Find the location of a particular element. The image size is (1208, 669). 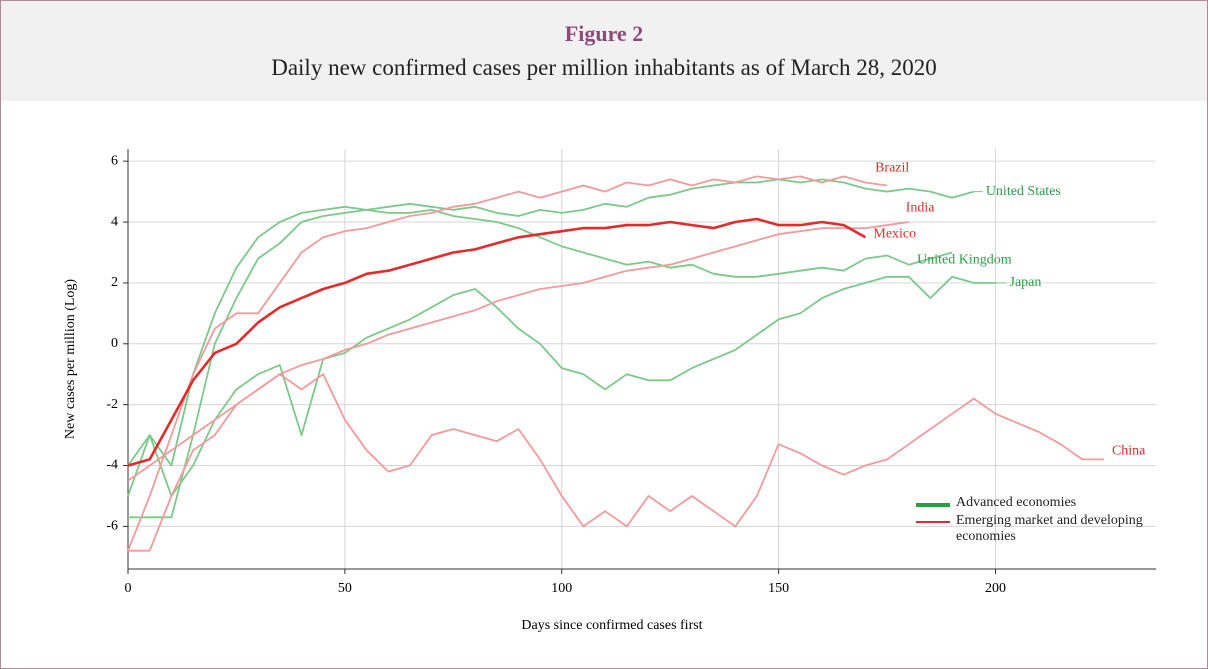

y-tick-label: -4 is located at coordinates (112, 465).